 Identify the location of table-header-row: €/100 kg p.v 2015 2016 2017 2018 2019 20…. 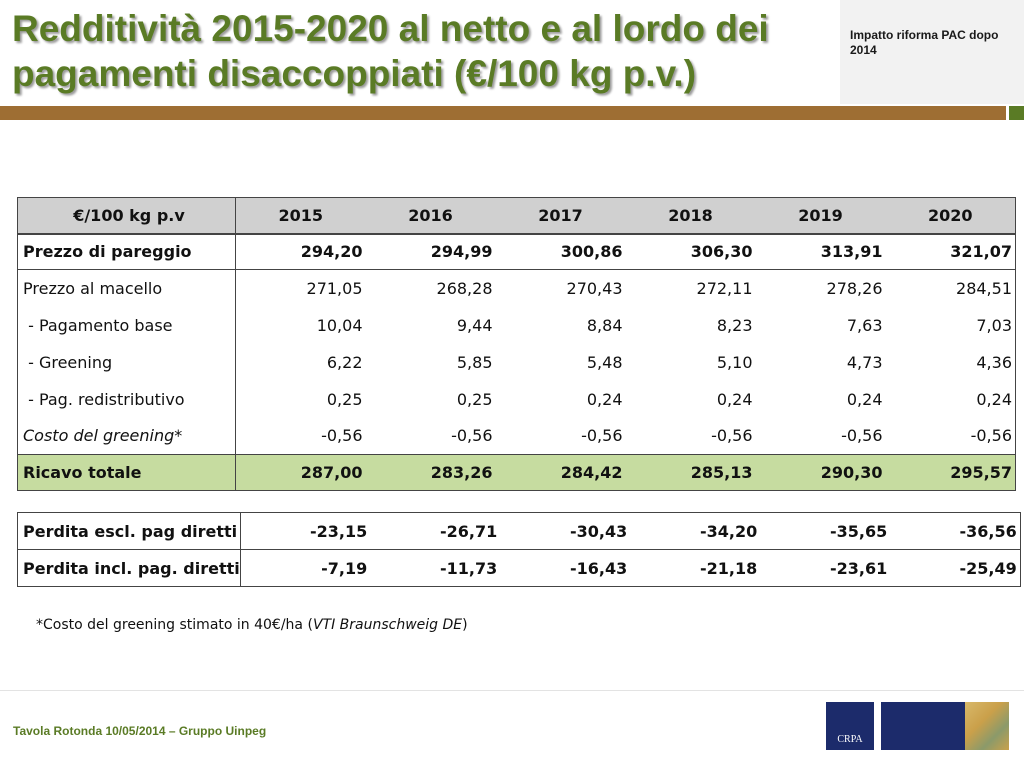
(516, 216).